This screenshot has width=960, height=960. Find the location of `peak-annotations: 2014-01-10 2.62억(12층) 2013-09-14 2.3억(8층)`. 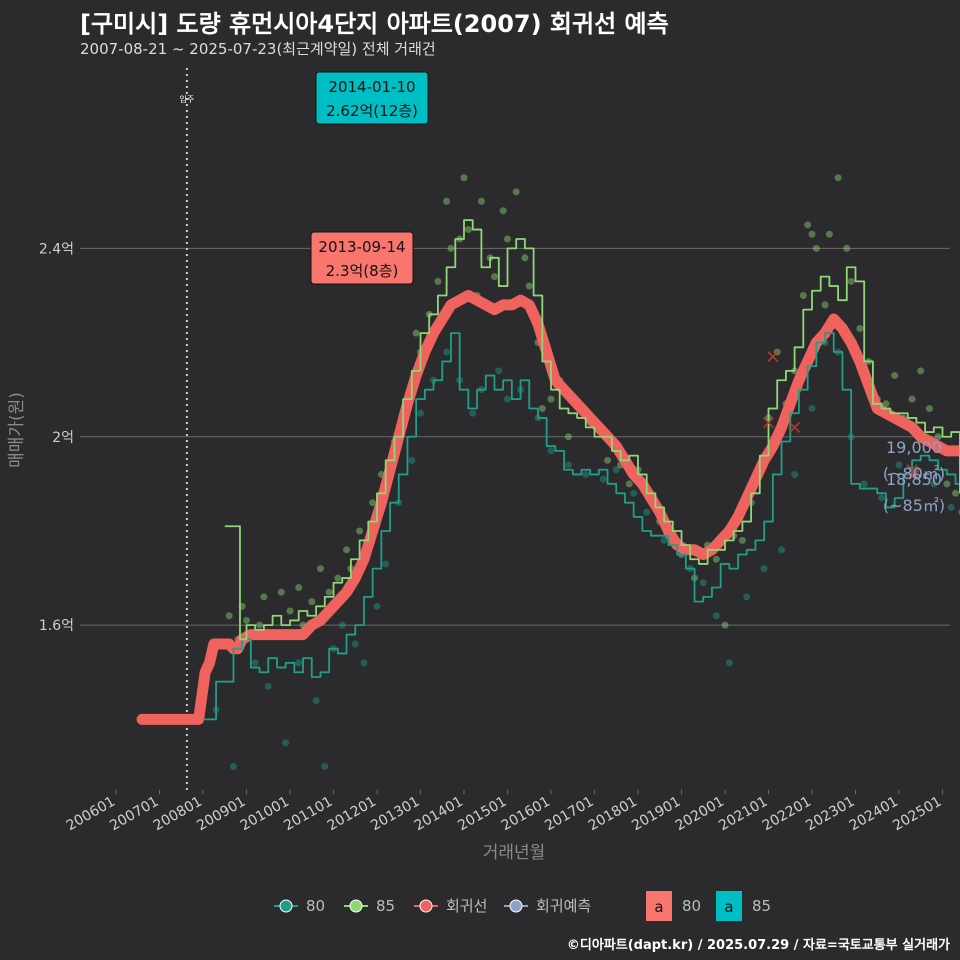

peak-annotations: 2014-01-10 2.62억(12층) 2013-09-14 2.3억(8층) is located at coordinates (369, 178).